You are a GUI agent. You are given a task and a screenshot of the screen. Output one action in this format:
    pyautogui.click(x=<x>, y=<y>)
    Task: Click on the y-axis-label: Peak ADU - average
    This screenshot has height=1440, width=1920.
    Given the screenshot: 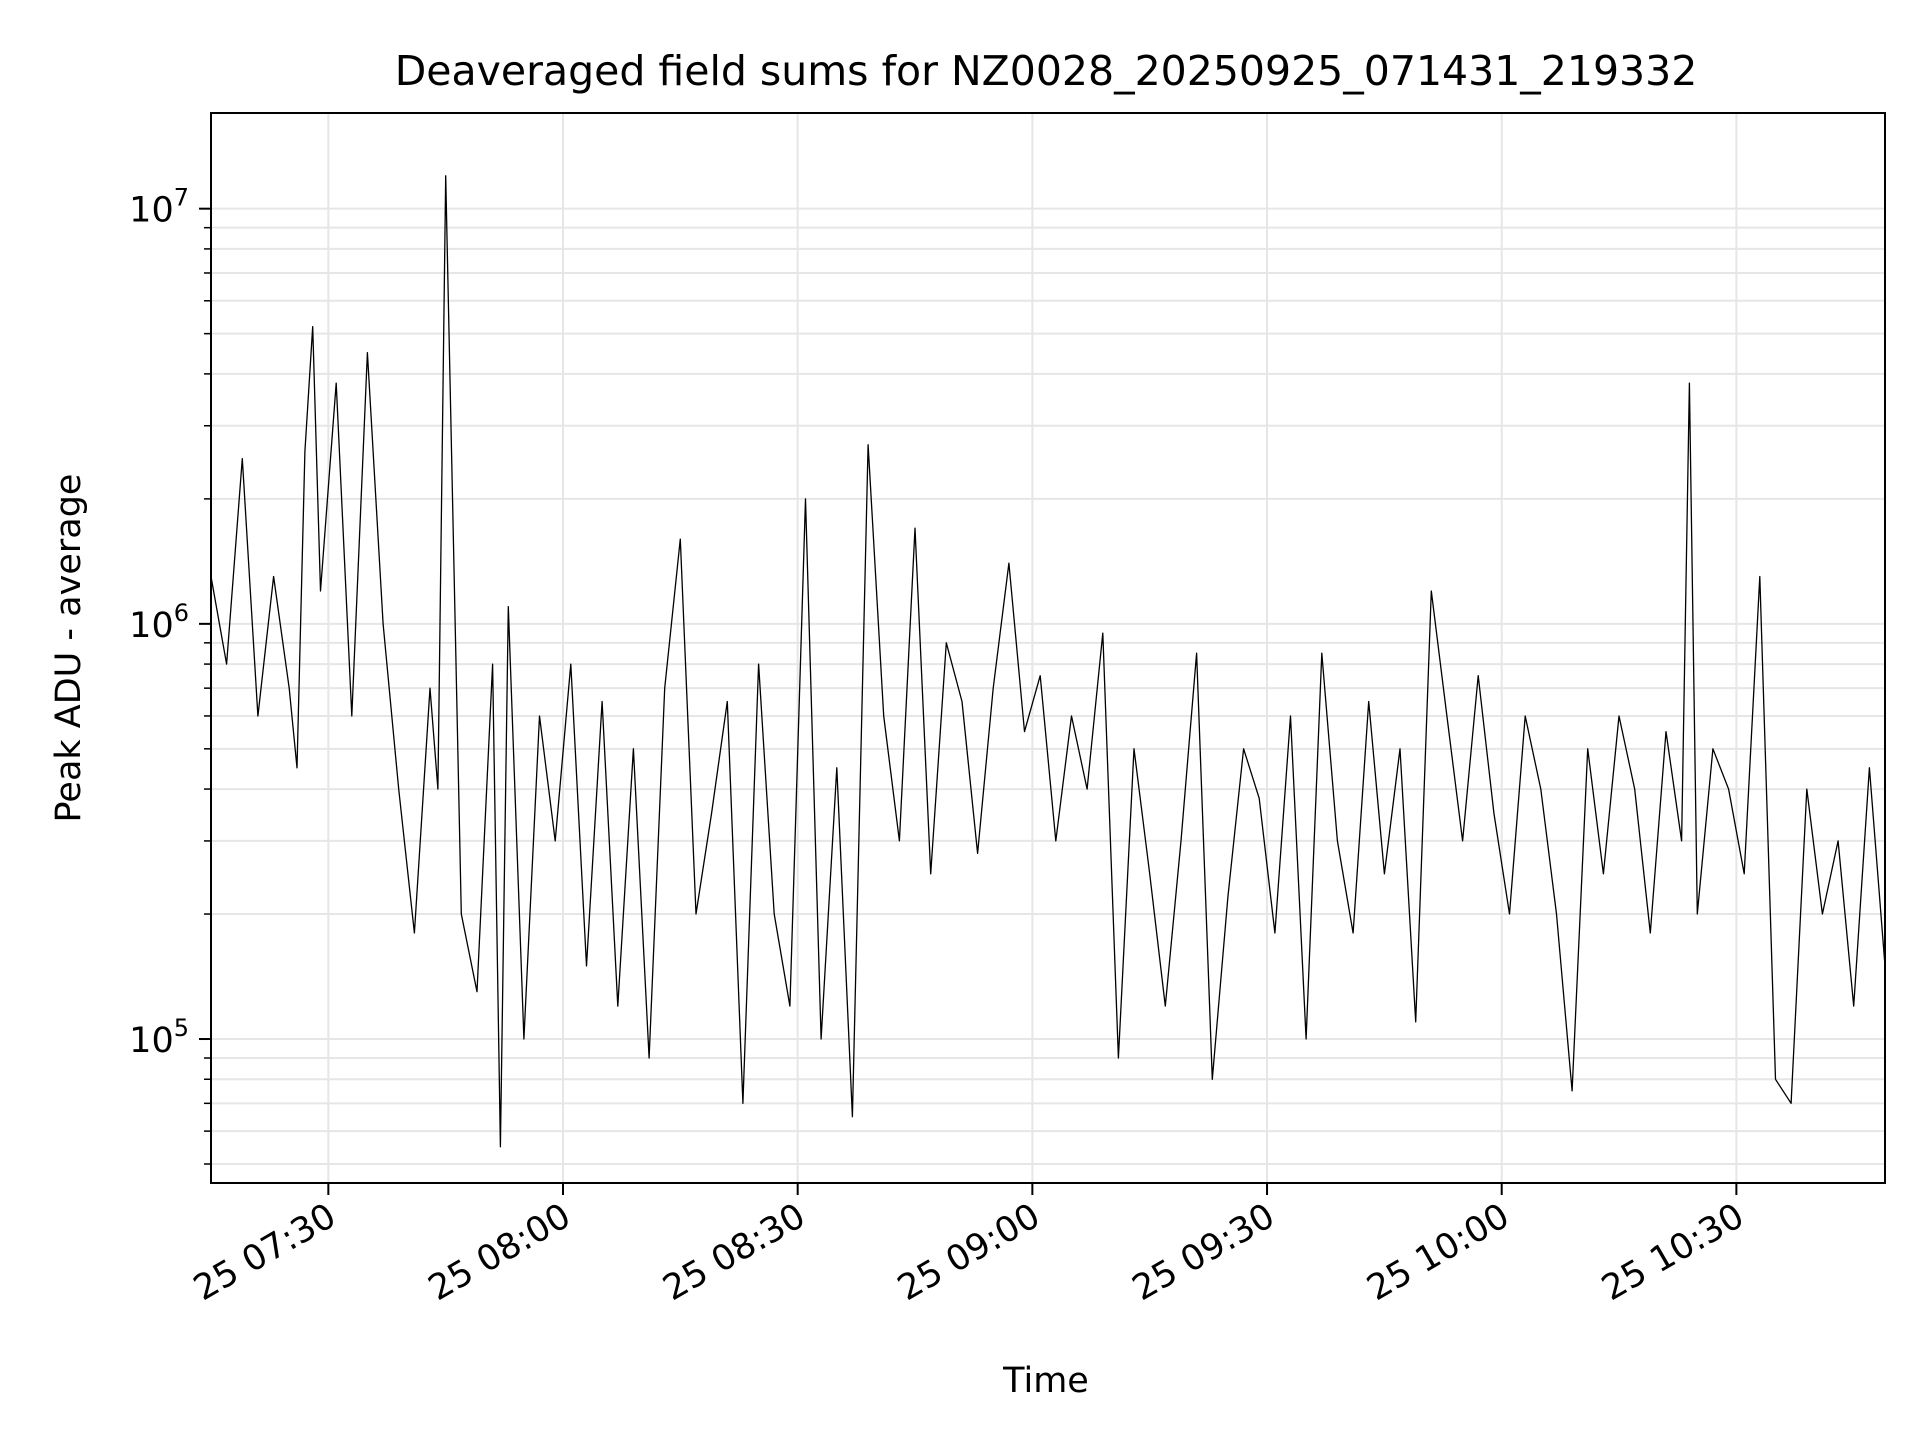 What is the action you would take?
    pyautogui.click(x=69, y=648)
    